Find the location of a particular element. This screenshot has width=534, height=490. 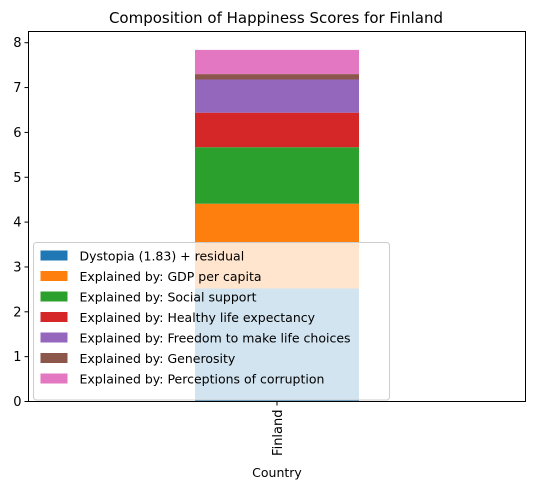

y-tick-label: 8 is located at coordinates (17, 43).